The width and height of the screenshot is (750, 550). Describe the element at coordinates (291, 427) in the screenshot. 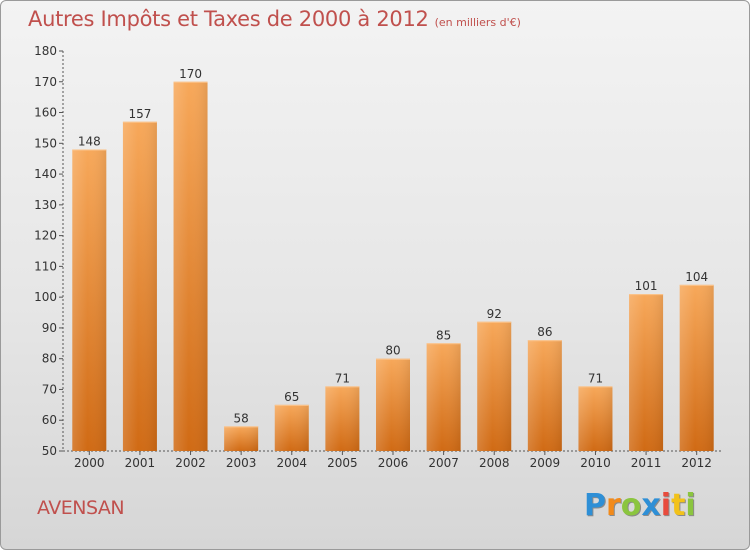

I see `bar-shine-2004` at that location.